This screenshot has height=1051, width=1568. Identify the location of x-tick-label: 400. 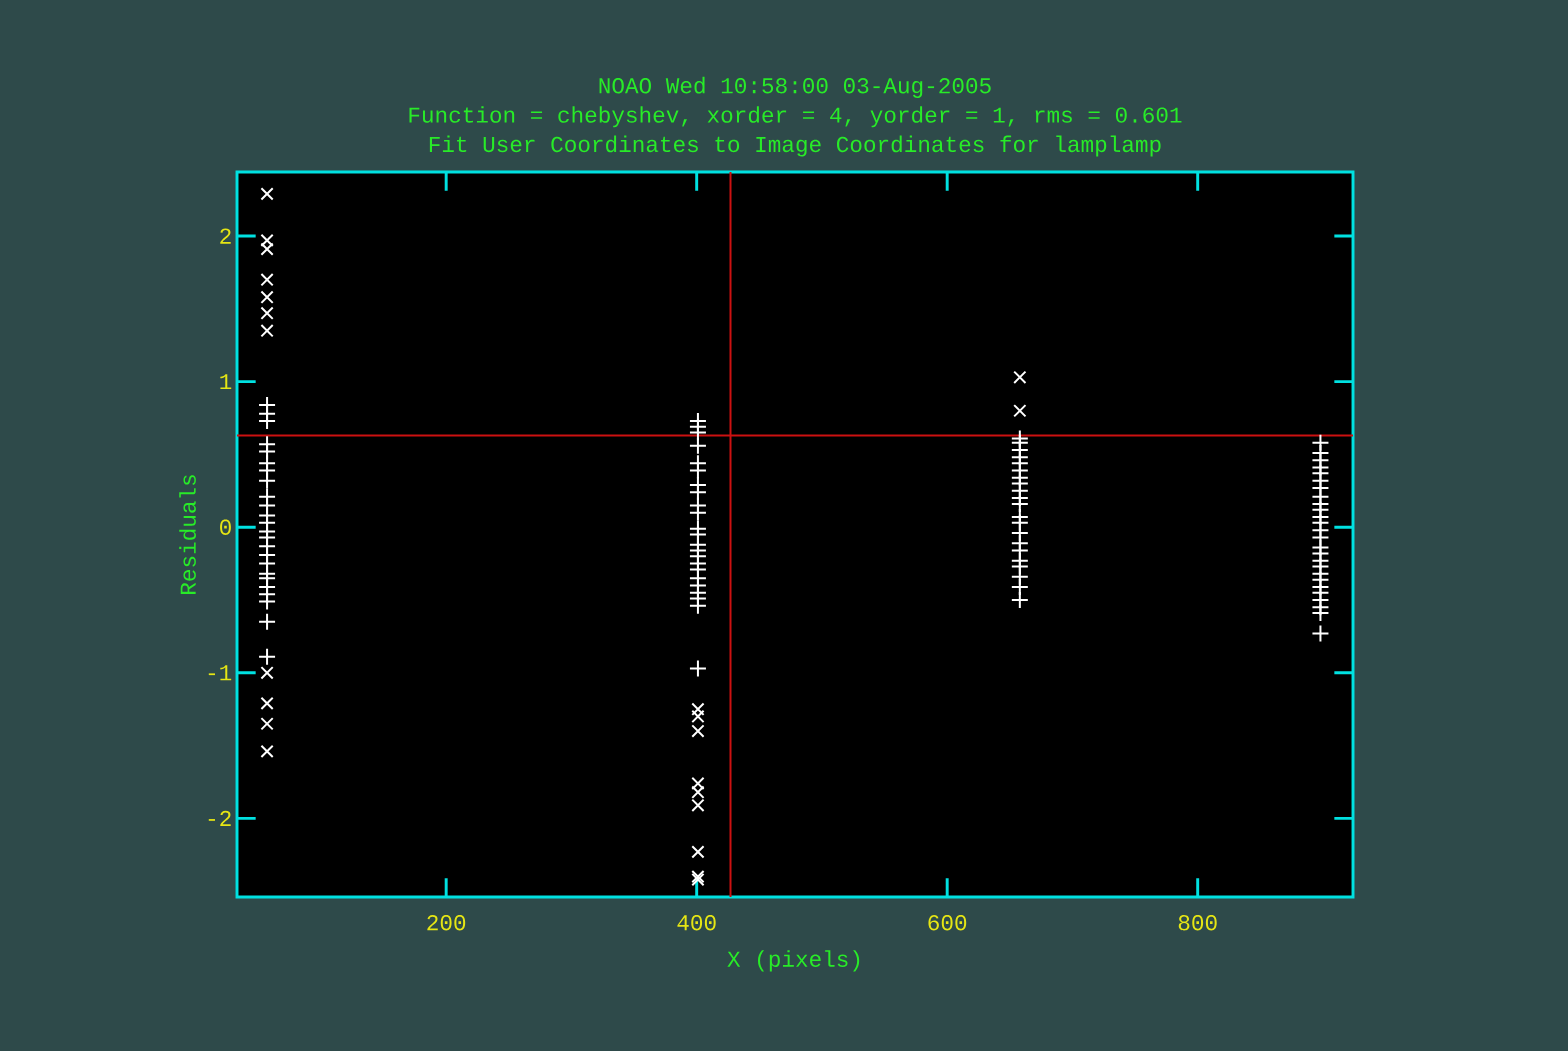
(696, 923).